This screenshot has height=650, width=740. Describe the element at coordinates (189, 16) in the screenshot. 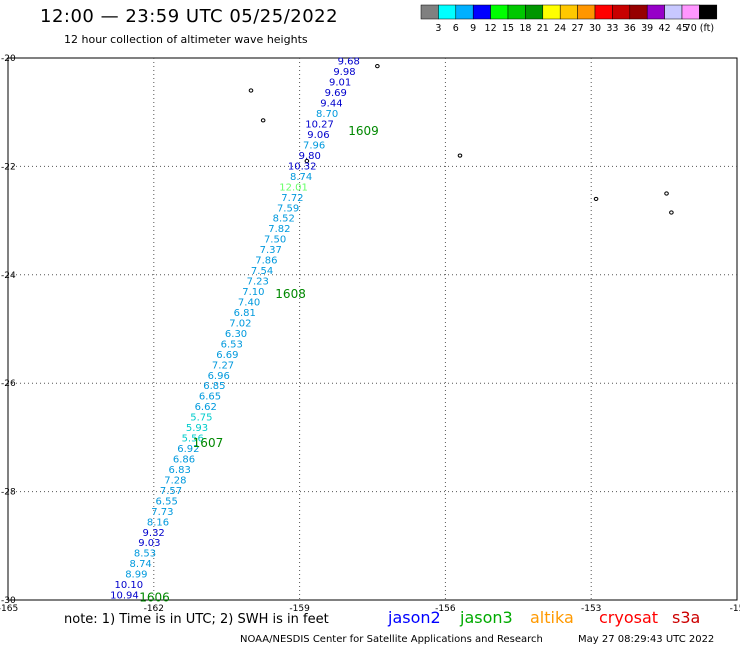

I see `page-title: 12:00 — 23:59 UTC 05/25/2022` at that location.